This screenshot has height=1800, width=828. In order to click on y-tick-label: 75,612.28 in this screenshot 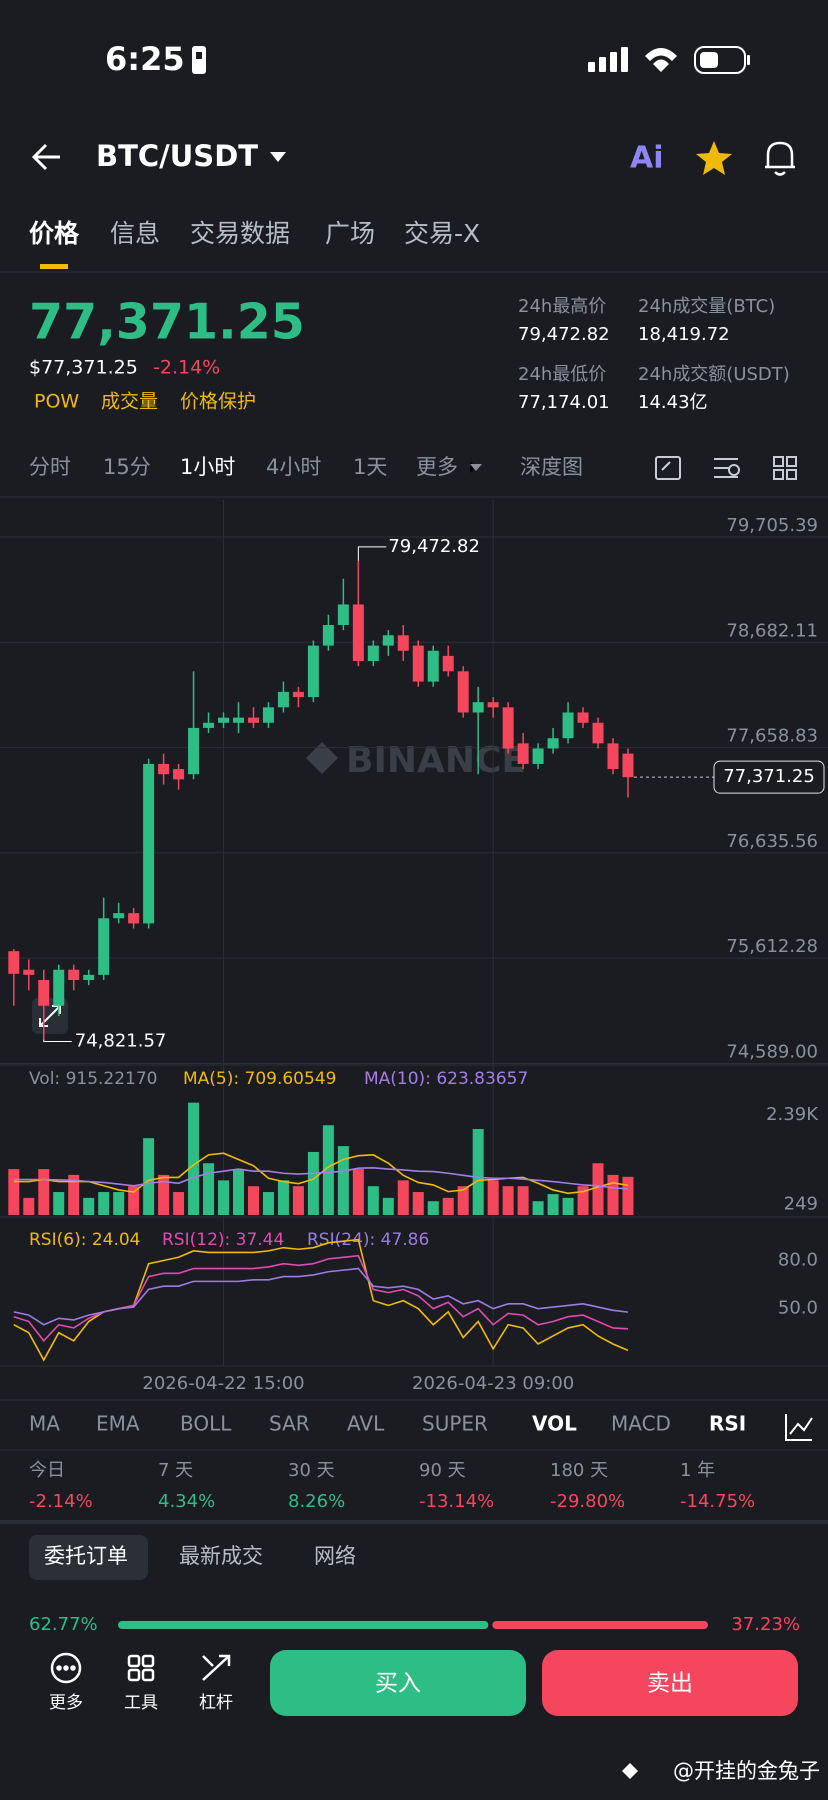, I will do `click(772, 946)`.